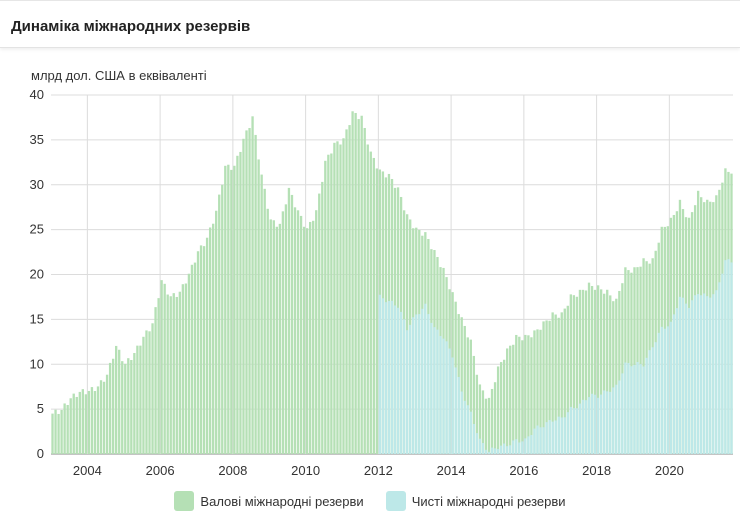 This screenshot has height=514, width=740. I want to click on x-tick-2014: 2014, so click(451, 470).